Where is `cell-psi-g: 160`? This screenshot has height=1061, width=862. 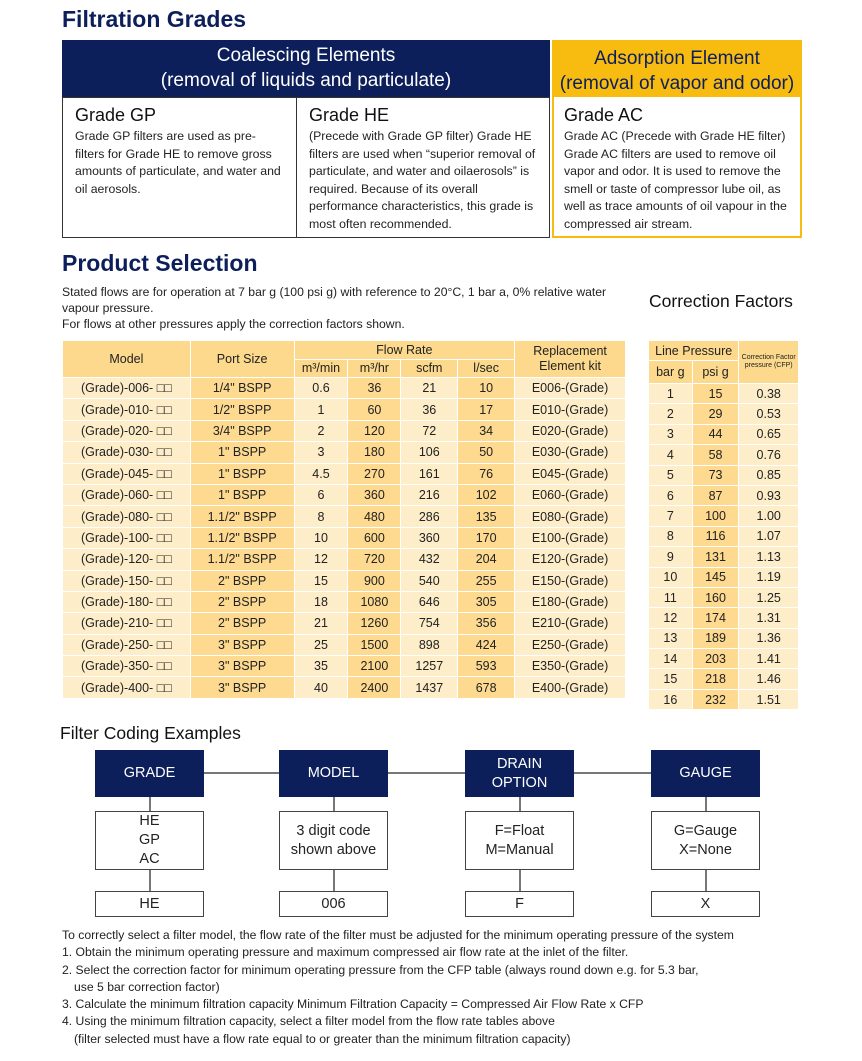 cell-psi-g: 160 is located at coordinates (715, 597).